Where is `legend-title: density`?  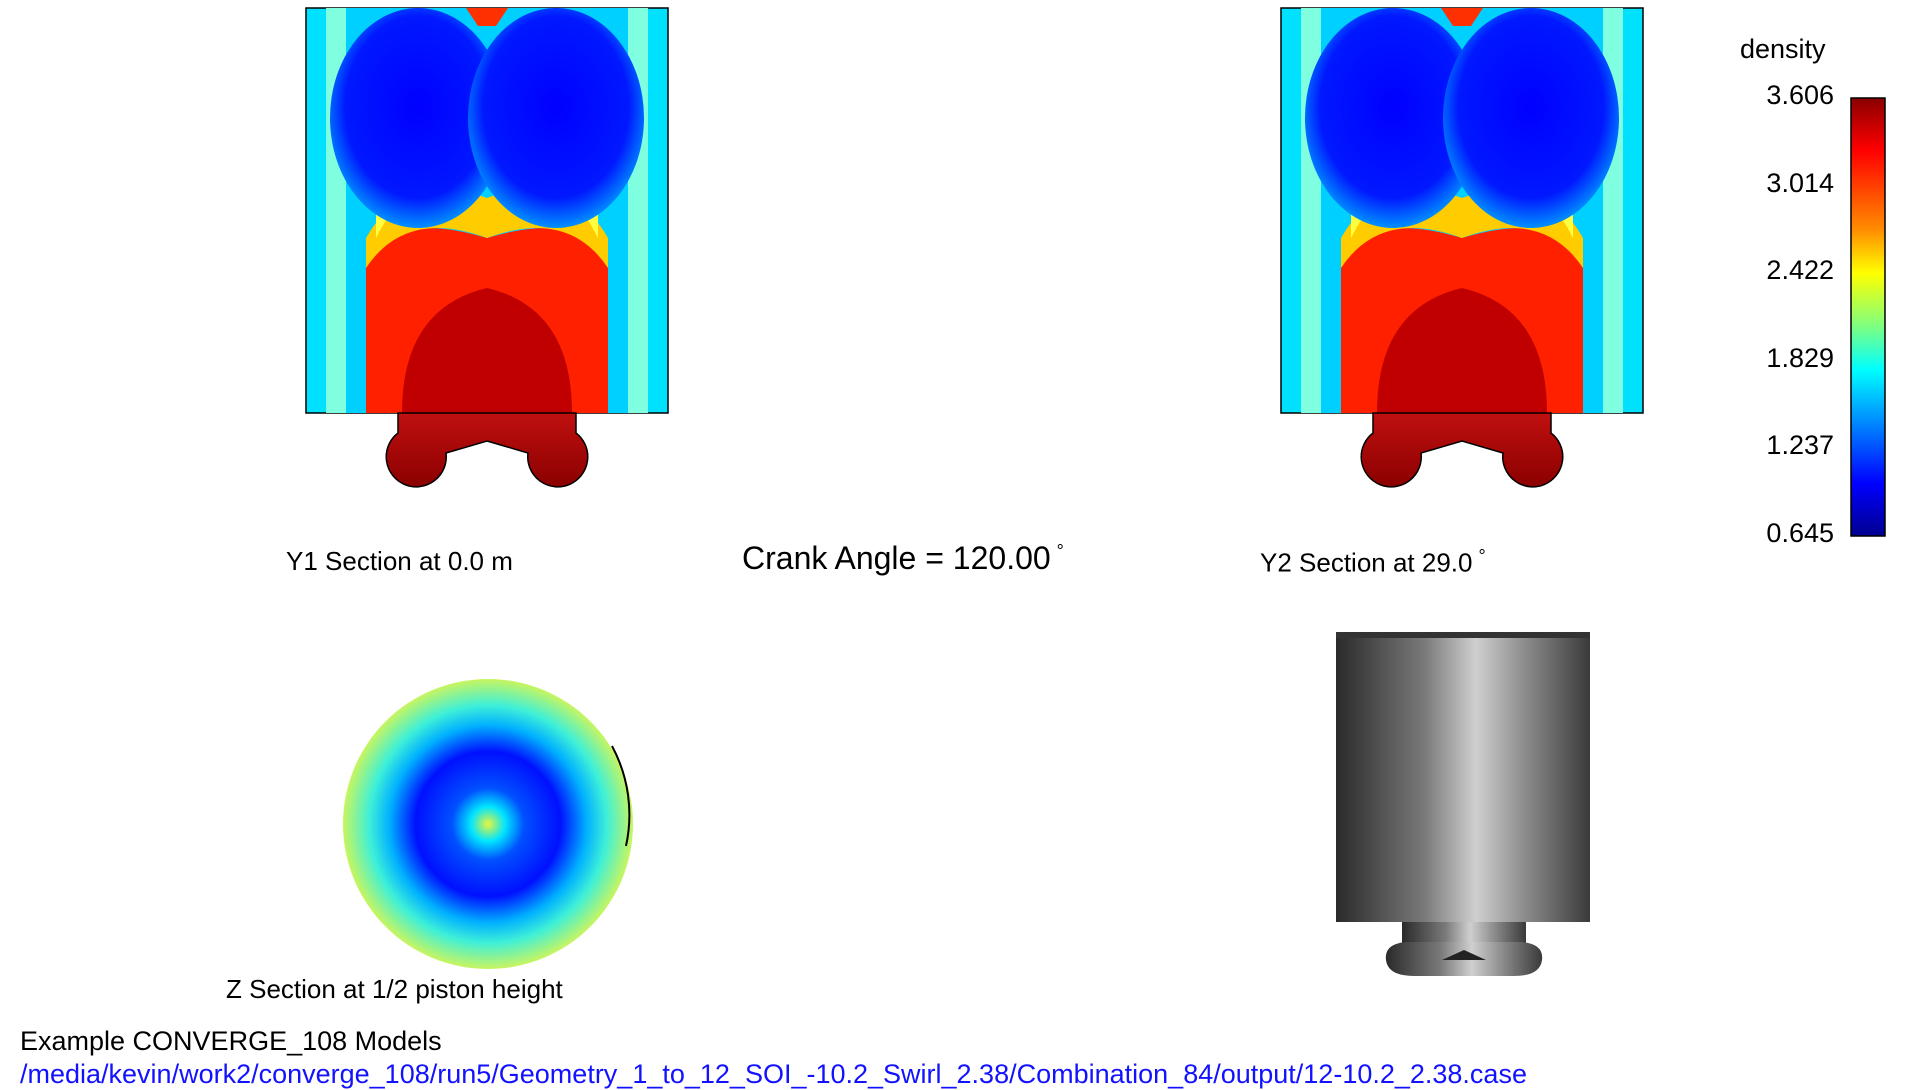 legend-title: density is located at coordinates (1783, 49).